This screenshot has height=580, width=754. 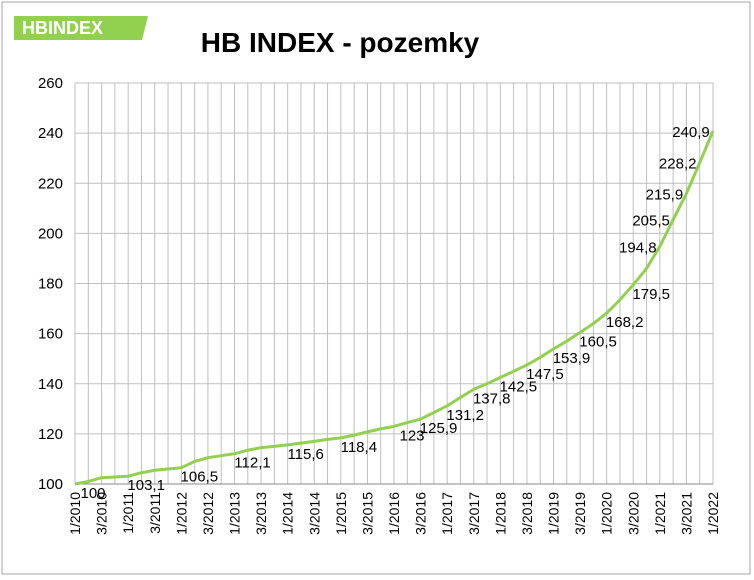 I want to click on x-tick-label: 1/2020, so click(x=607, y=513).